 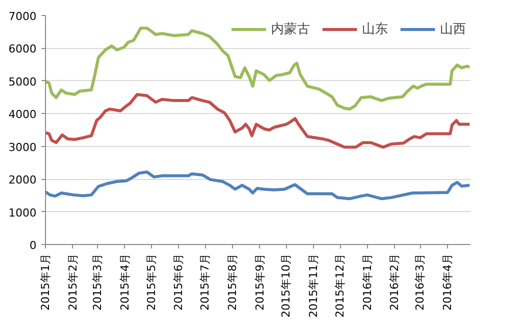 I want to click on x-tick-label: 2015年11月, so click(x=313, y=285).